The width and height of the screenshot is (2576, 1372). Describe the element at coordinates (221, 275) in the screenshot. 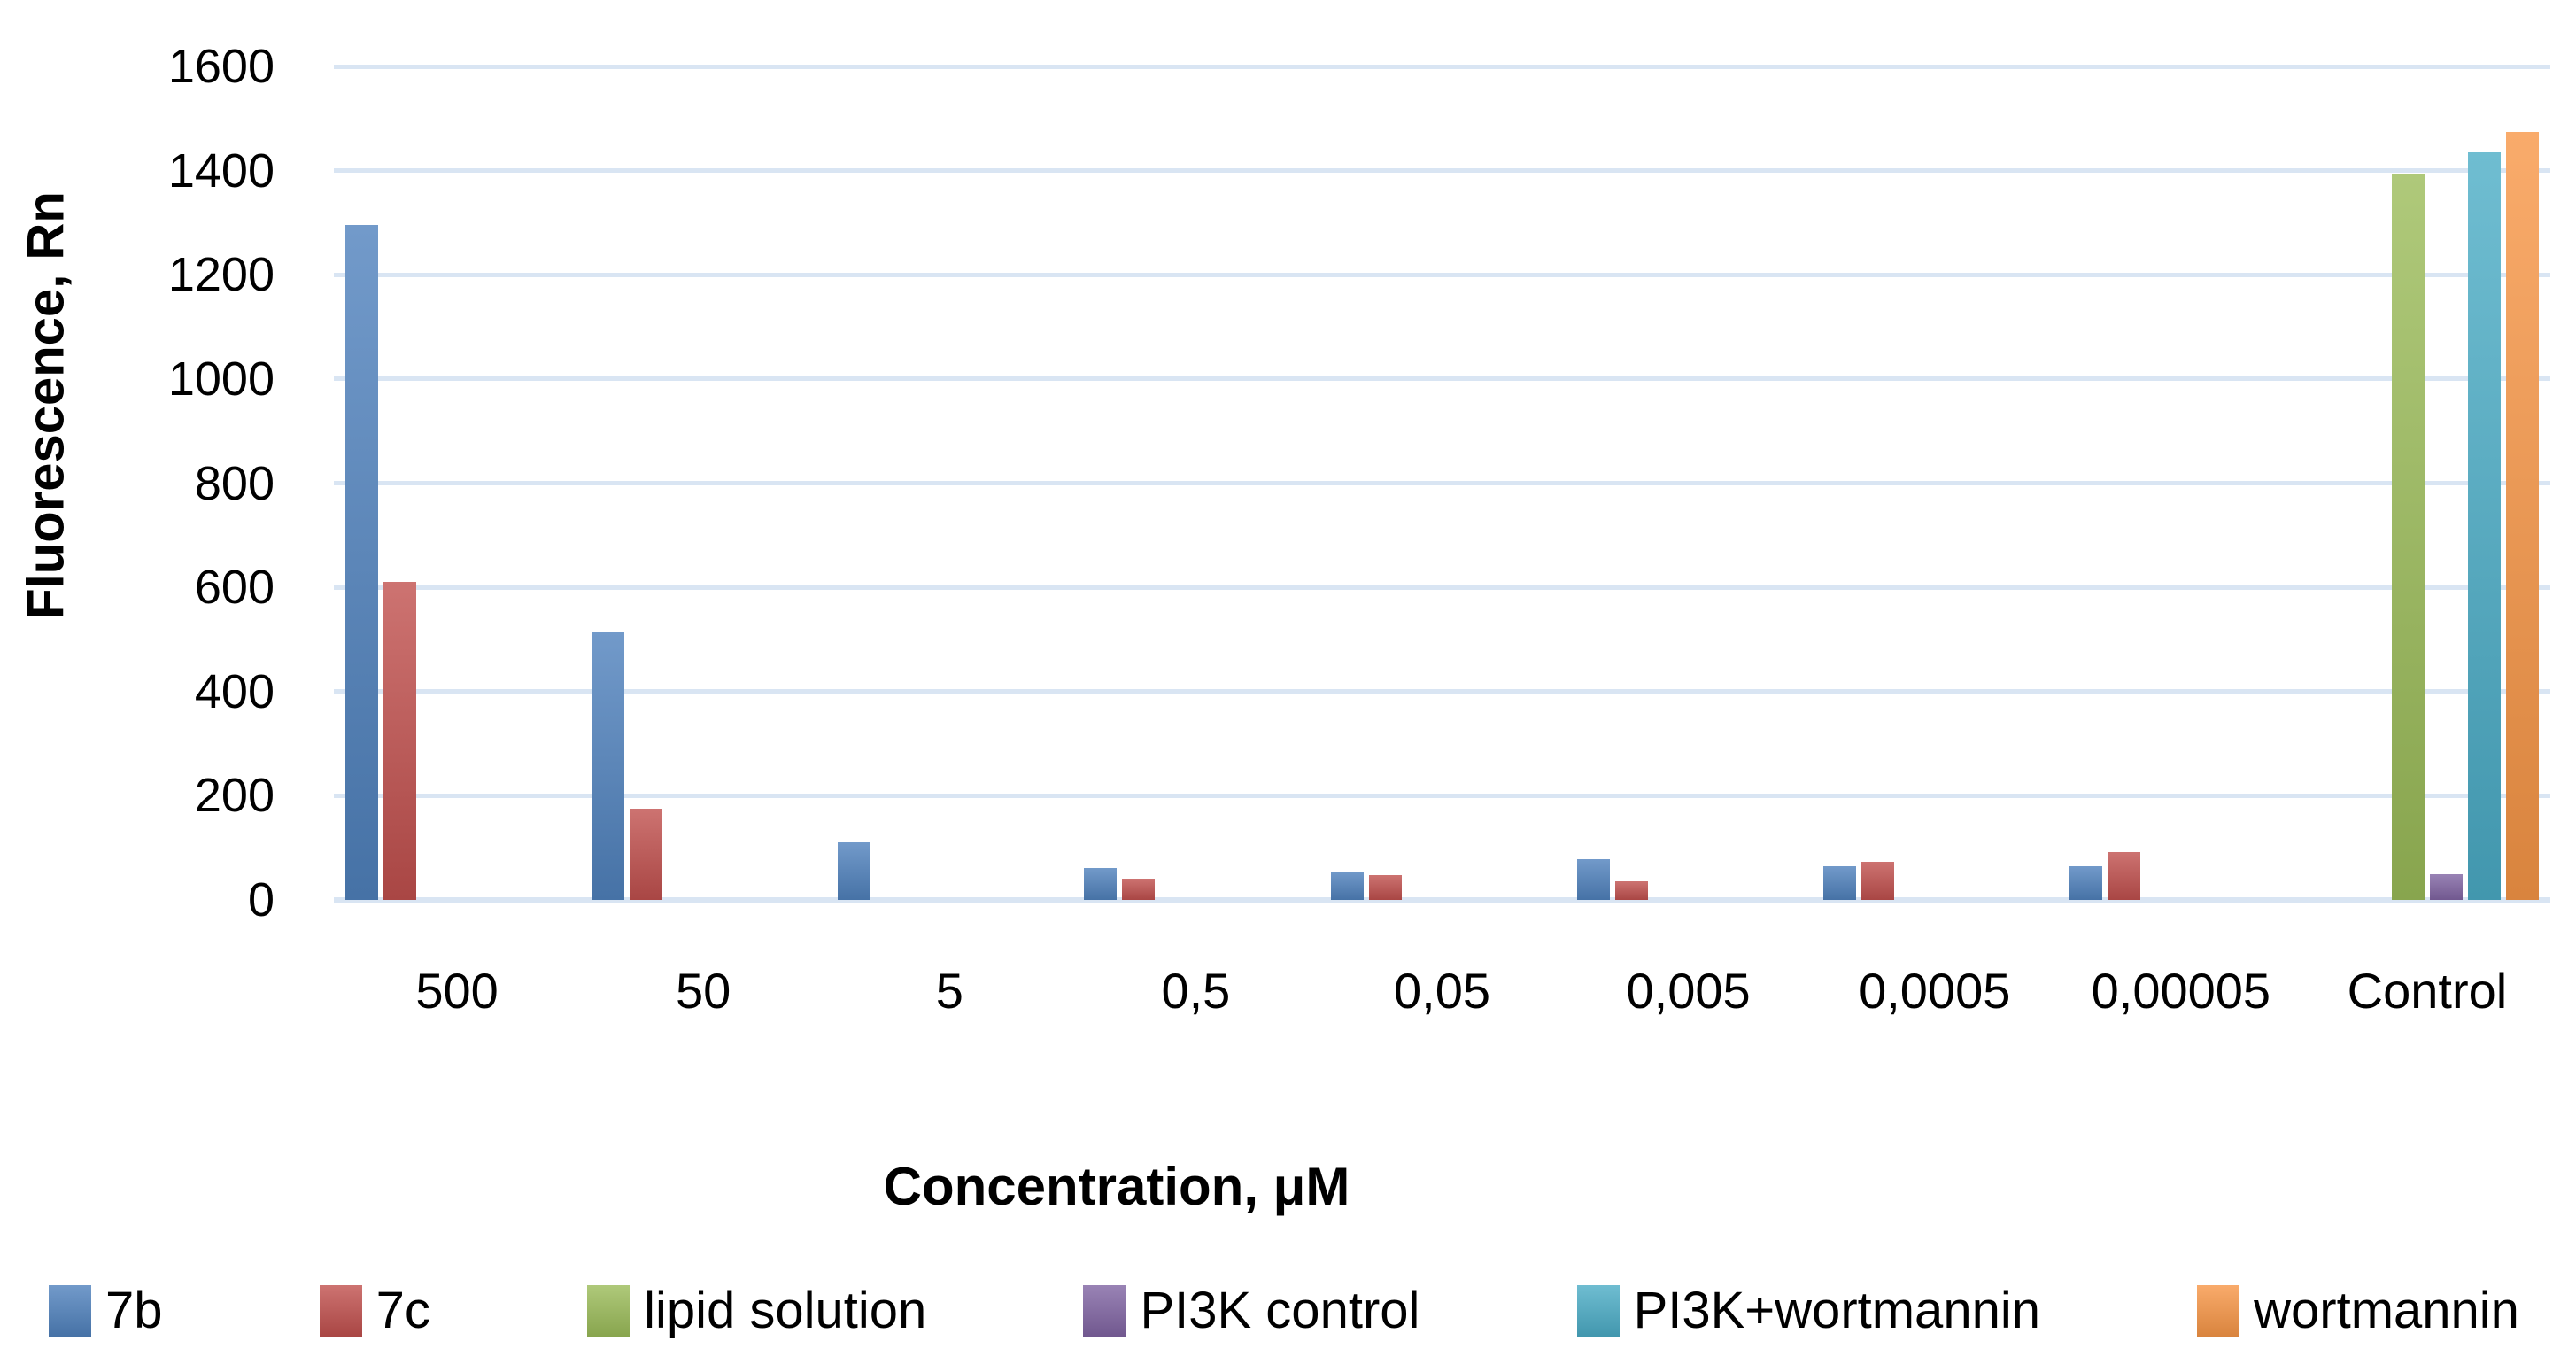

I see `y-tick-label-1200: 1200` at that location.